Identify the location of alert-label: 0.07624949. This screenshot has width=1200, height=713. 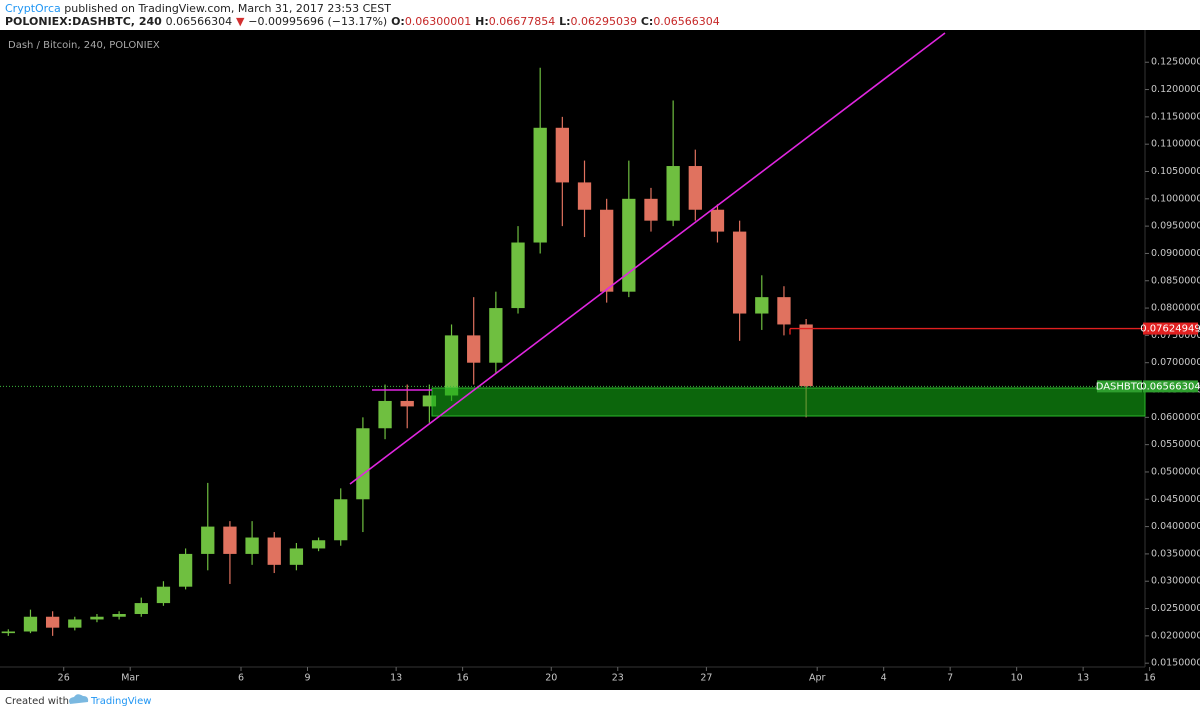
(1170, 329).